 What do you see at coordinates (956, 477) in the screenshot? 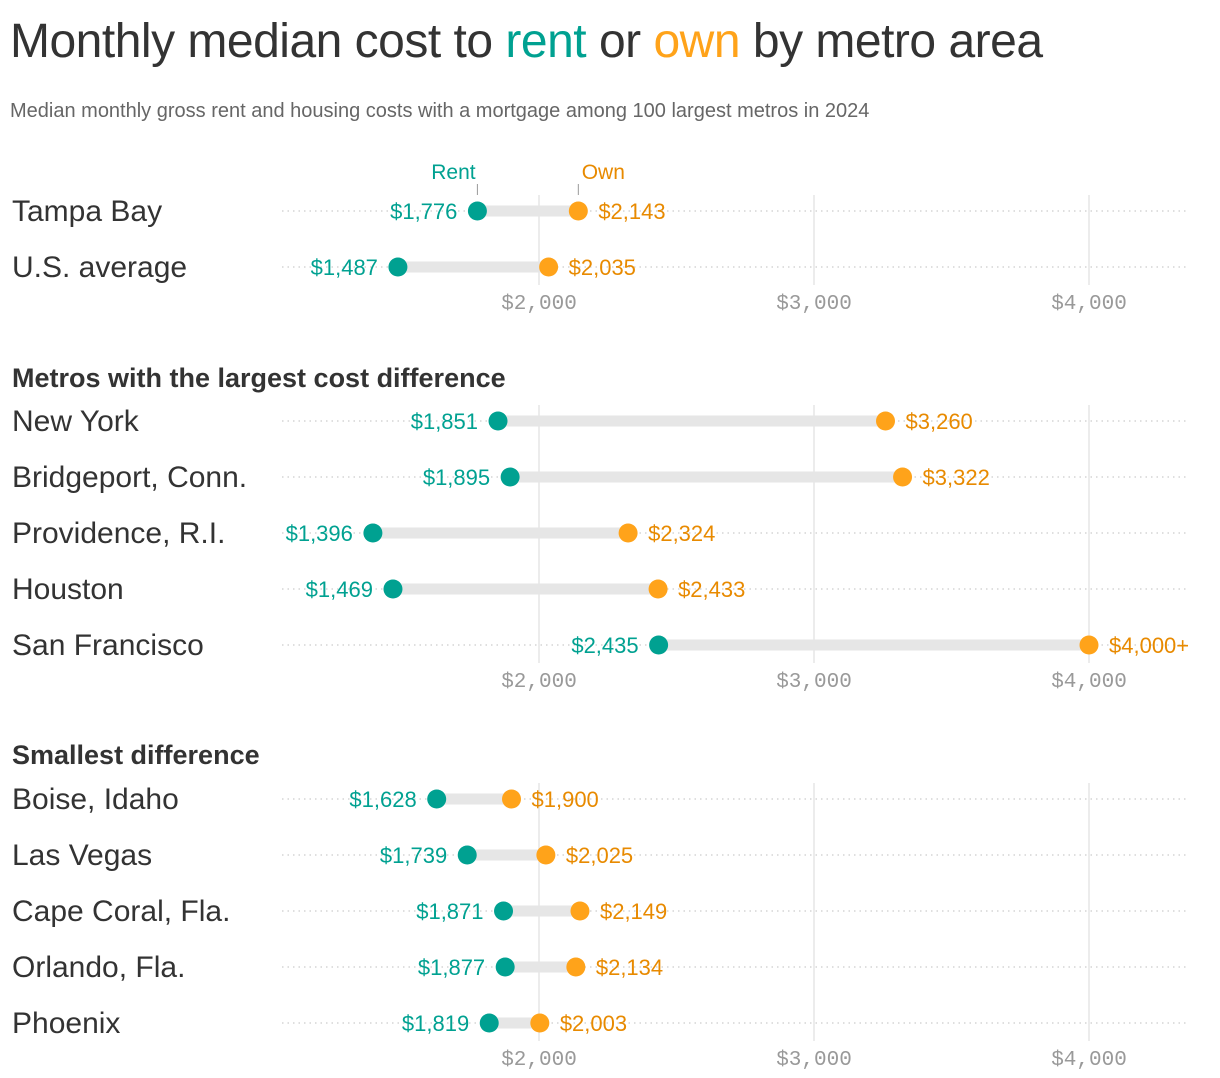
I see `own-value-label: $3,322` at bounding box center [956, 477].